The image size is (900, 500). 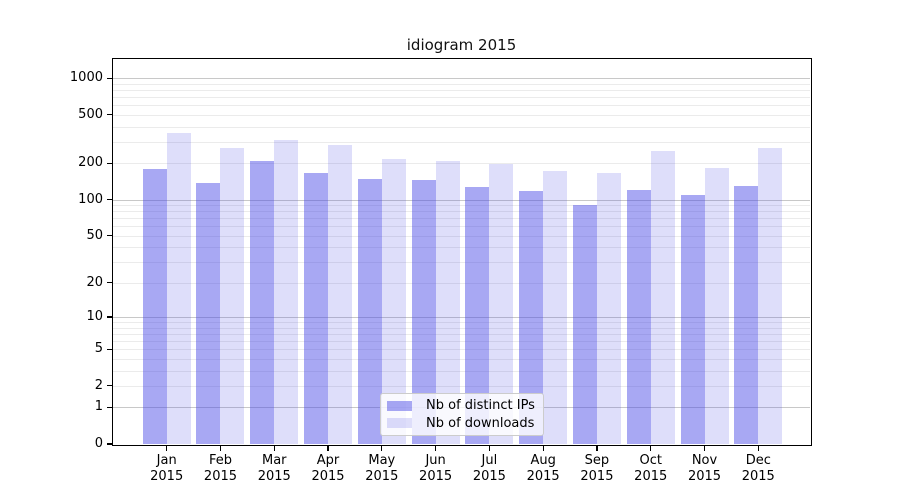 What do you see at coordinates (90, 163) in the screenshot?
I see `y-axis-tick-label: 200` at bounding box center [90, 163].